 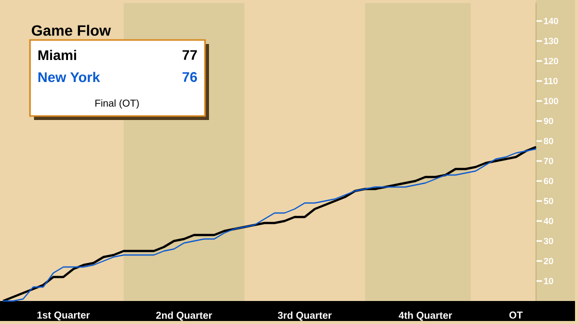 I want to click on y-tick-label: 100, so click(x=551, y=101).